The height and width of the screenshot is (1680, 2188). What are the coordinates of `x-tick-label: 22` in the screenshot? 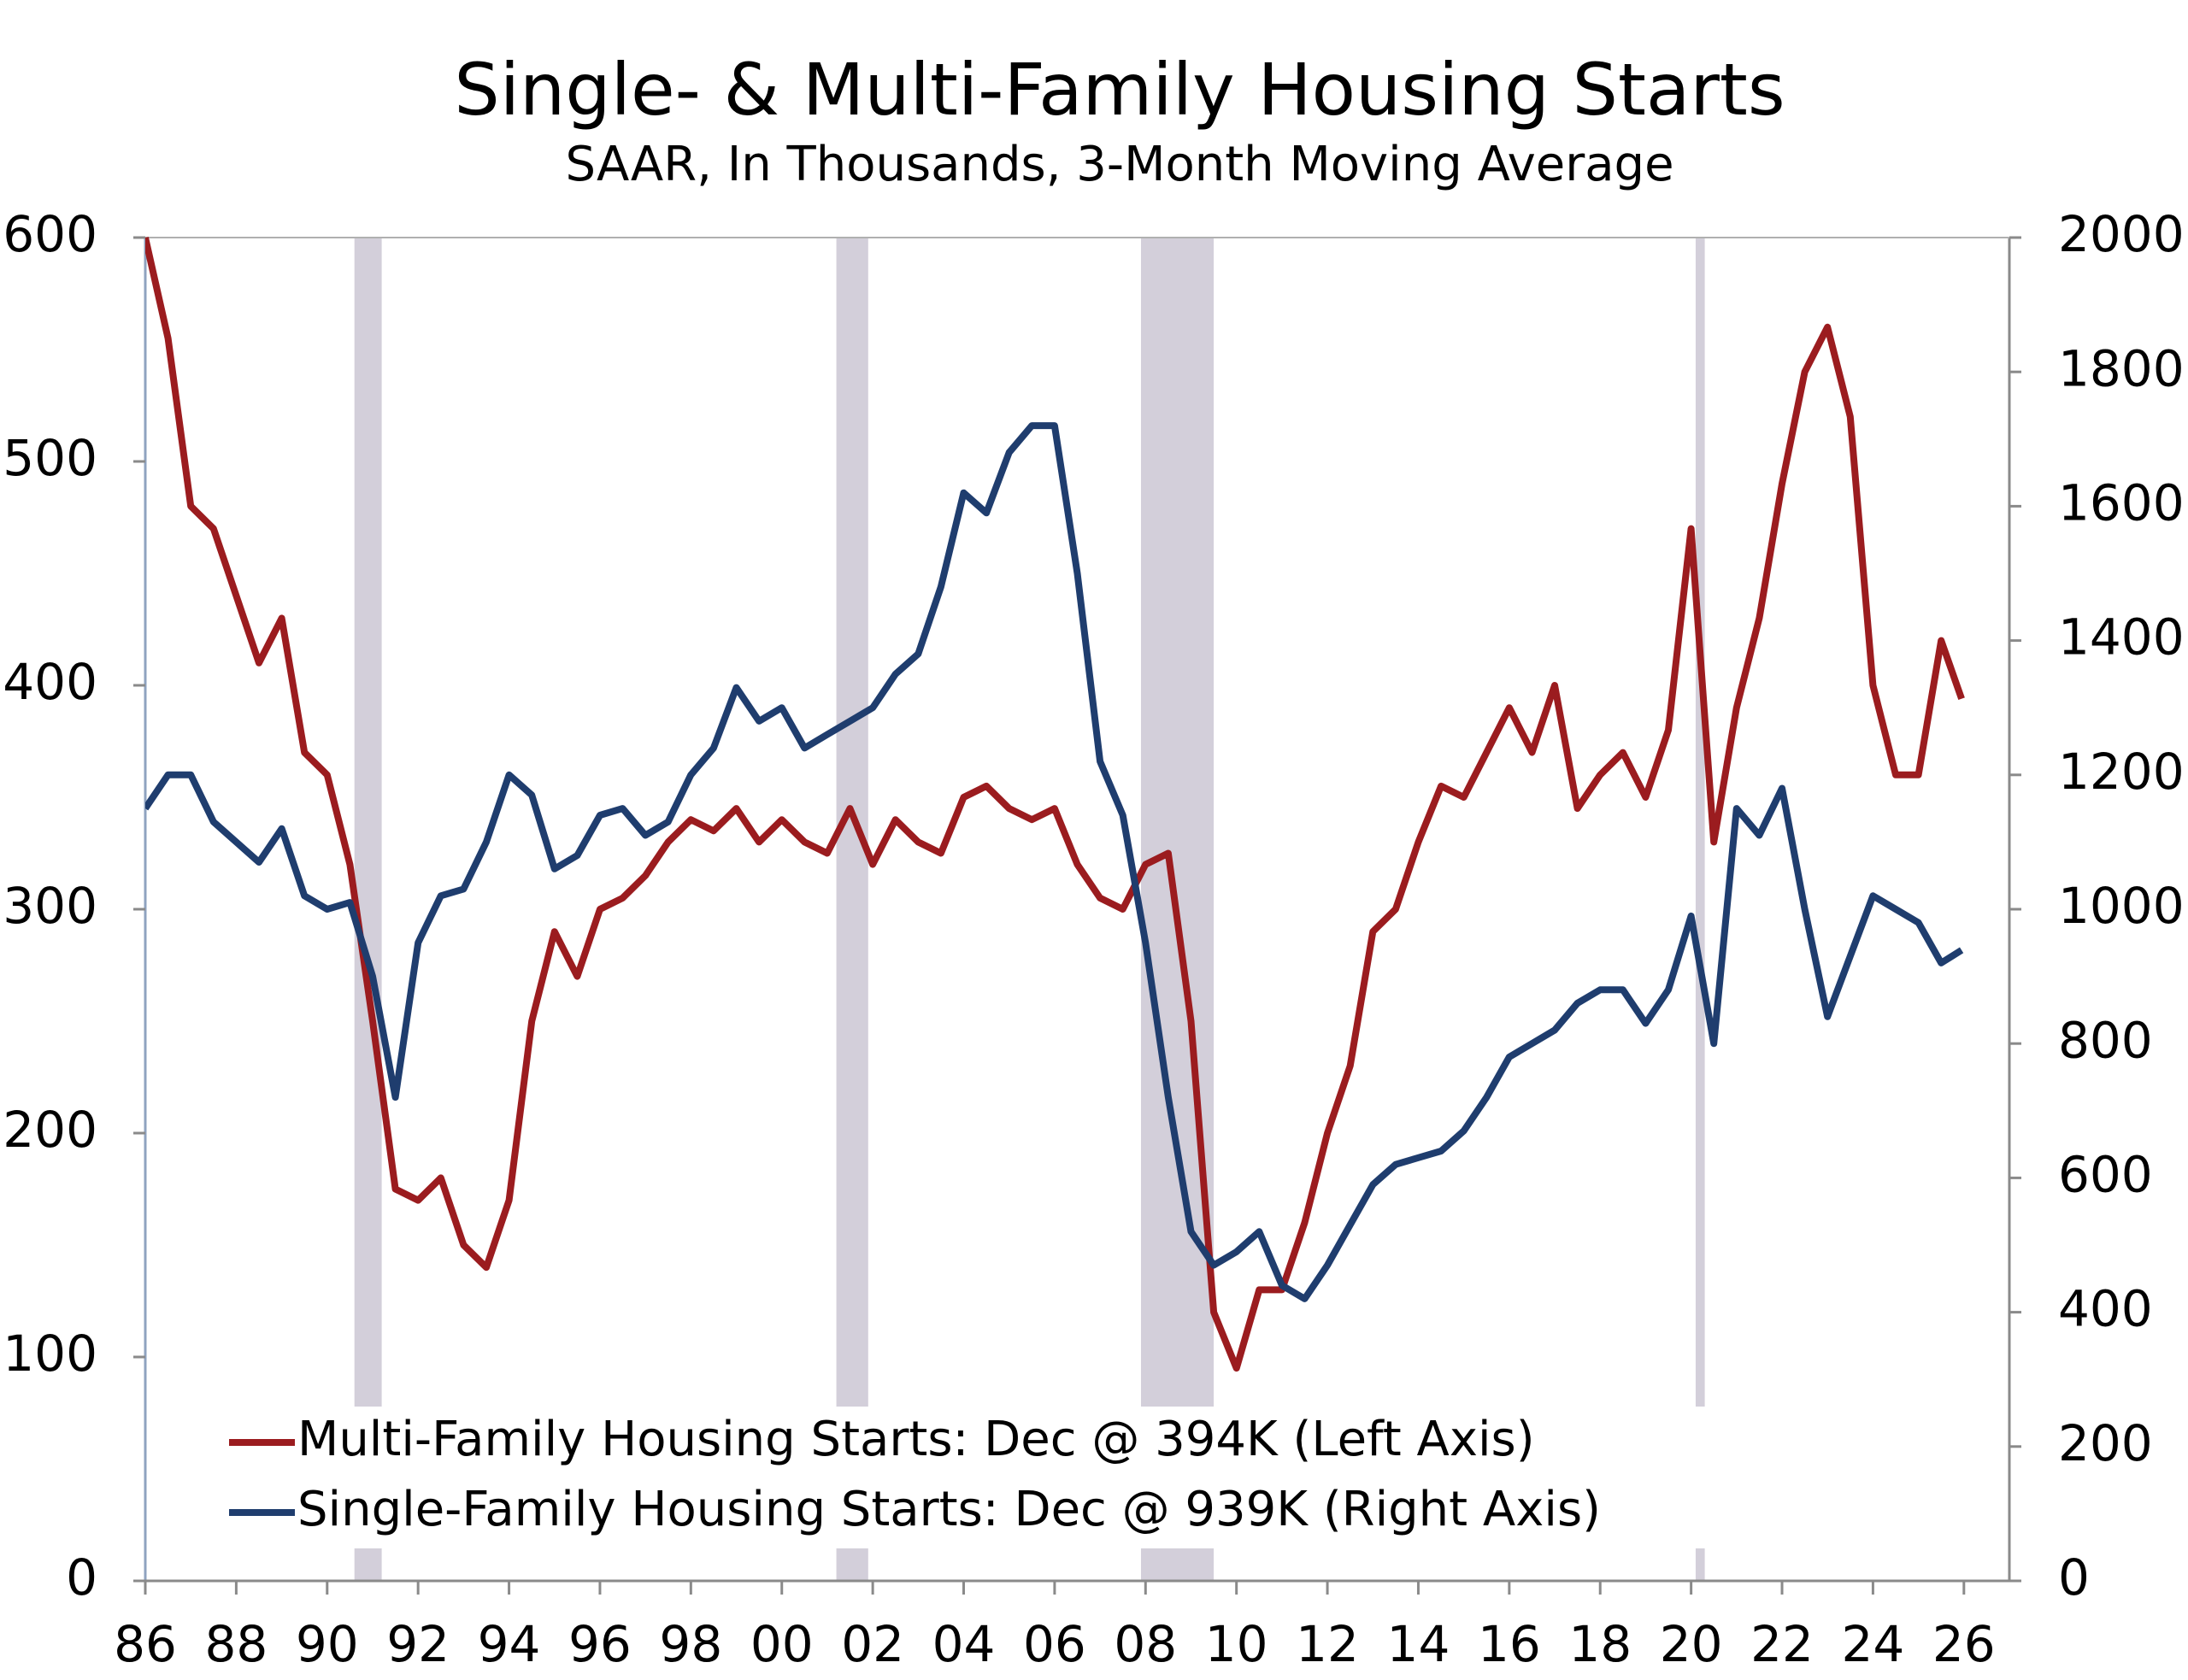 It's located at (1782, 1644).